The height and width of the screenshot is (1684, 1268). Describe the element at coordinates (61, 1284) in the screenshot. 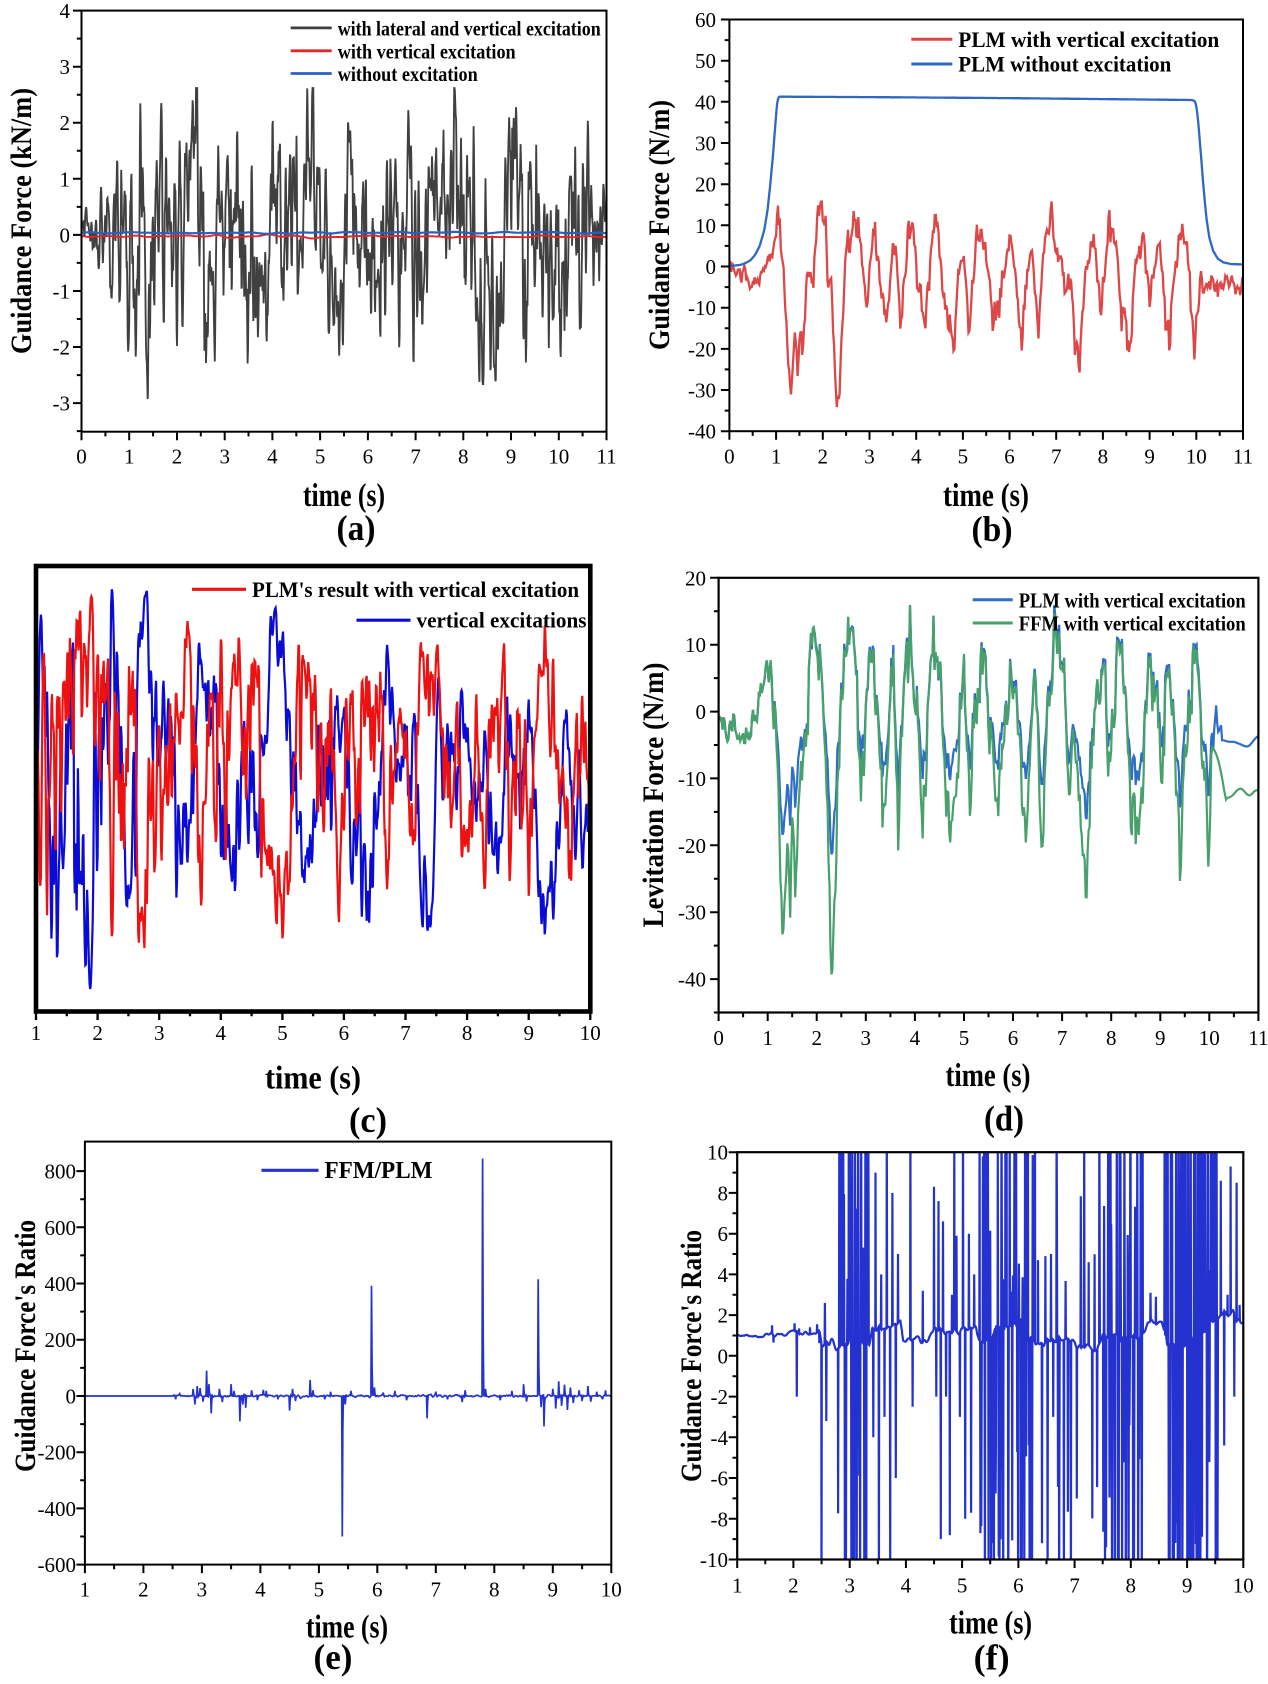

I see `svg-text: 400` at that location.